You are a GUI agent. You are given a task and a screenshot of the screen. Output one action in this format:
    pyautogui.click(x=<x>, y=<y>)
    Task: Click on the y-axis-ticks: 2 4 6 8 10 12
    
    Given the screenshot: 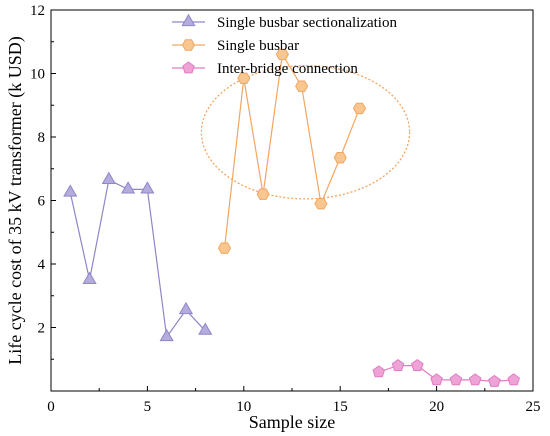 What is the action you would take?
    pyautogui.click(x=43, y=181)
    